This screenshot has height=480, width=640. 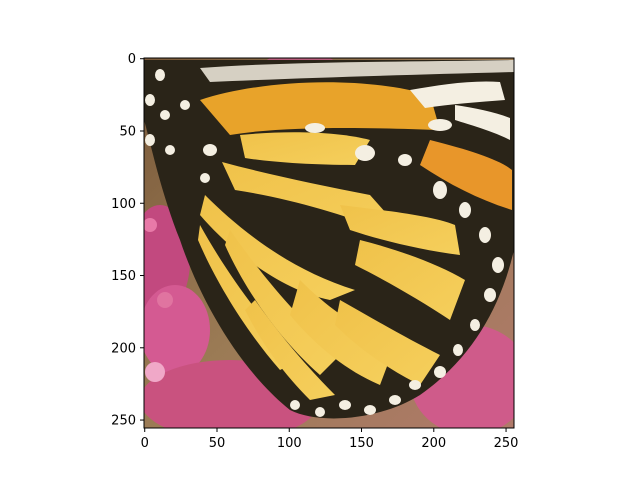 I want to click on x-tick-label: 250, so click(x=506, y=443).